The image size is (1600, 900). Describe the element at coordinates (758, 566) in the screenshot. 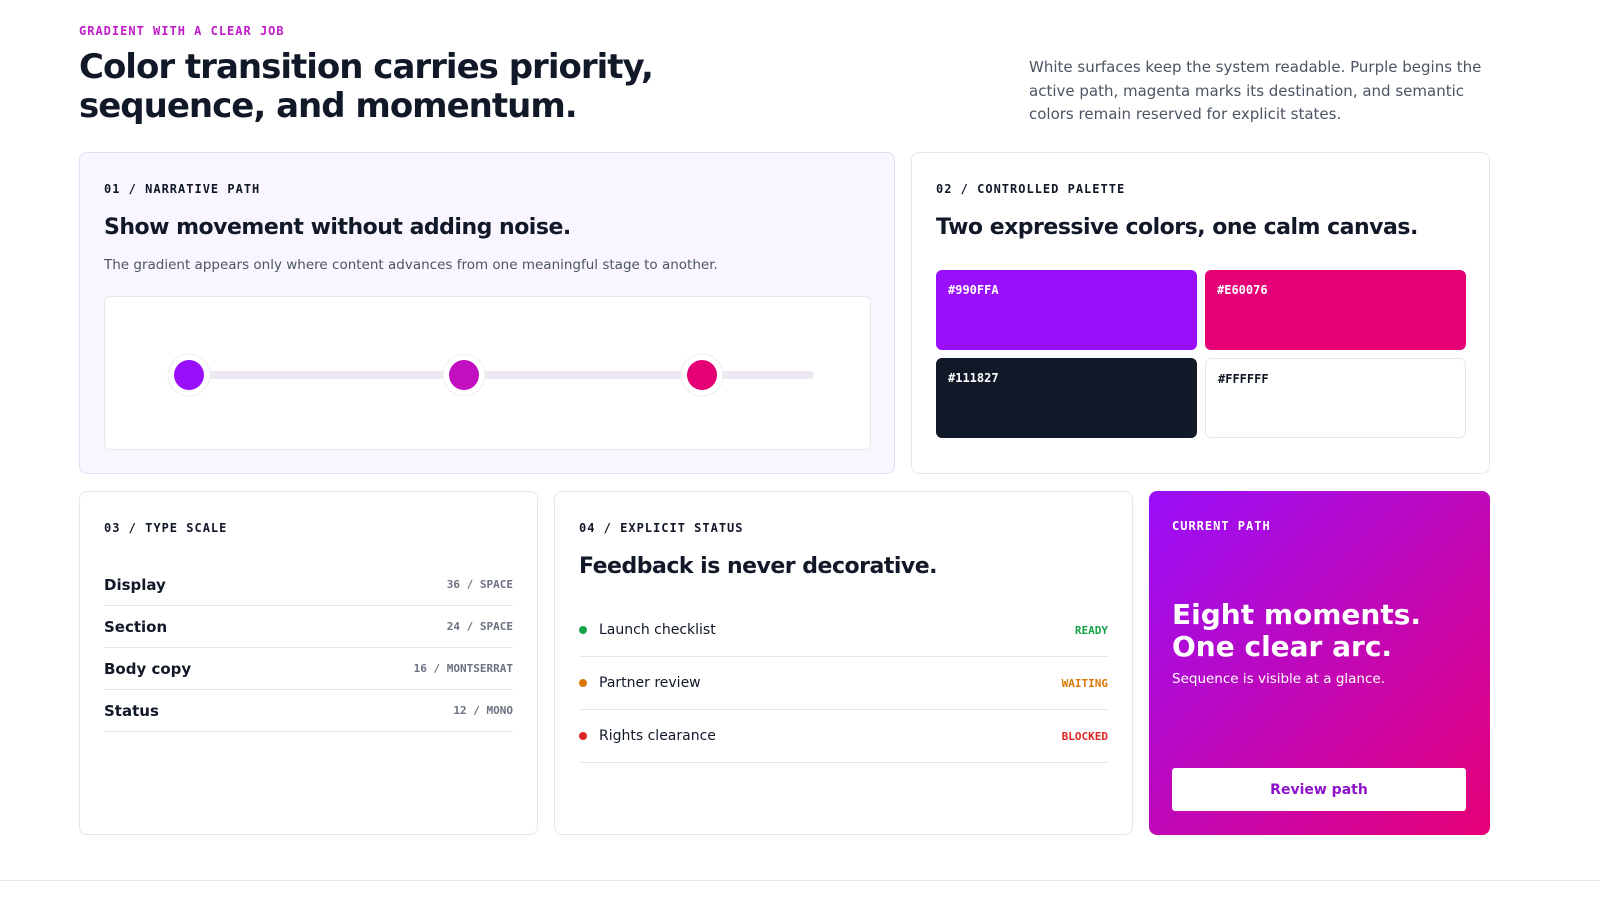

I see `card-title: Feedback is never decorative.` at that location.